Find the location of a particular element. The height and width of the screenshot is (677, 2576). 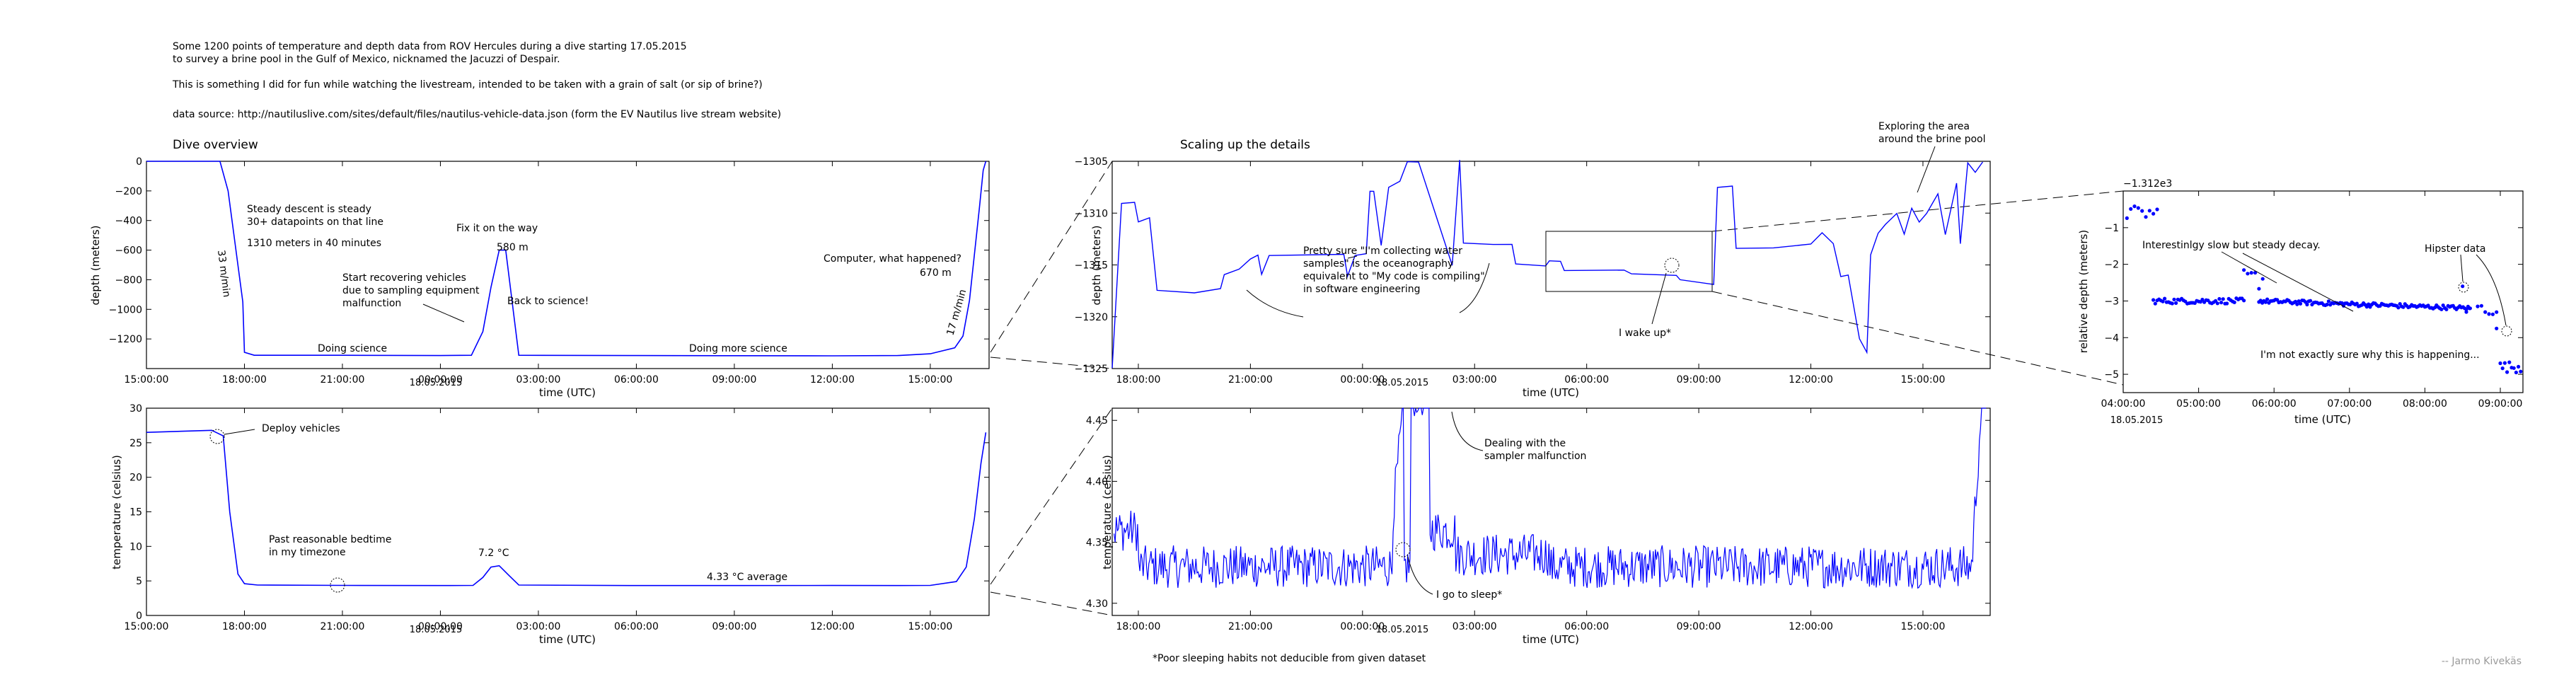

y-axis-label: relative depth (meters) is located at coordinates (2083, 291).